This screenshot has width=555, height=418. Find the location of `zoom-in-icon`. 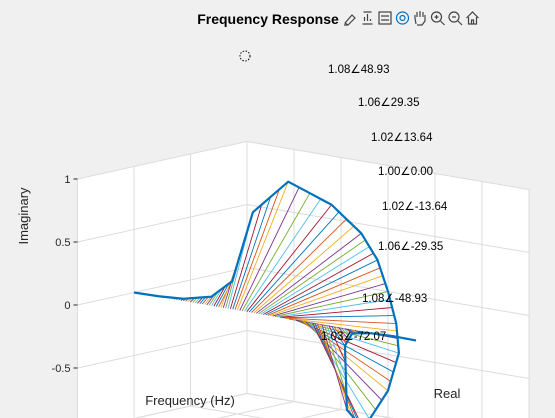

zoom-in-icon is located at coordinates (437, 18).